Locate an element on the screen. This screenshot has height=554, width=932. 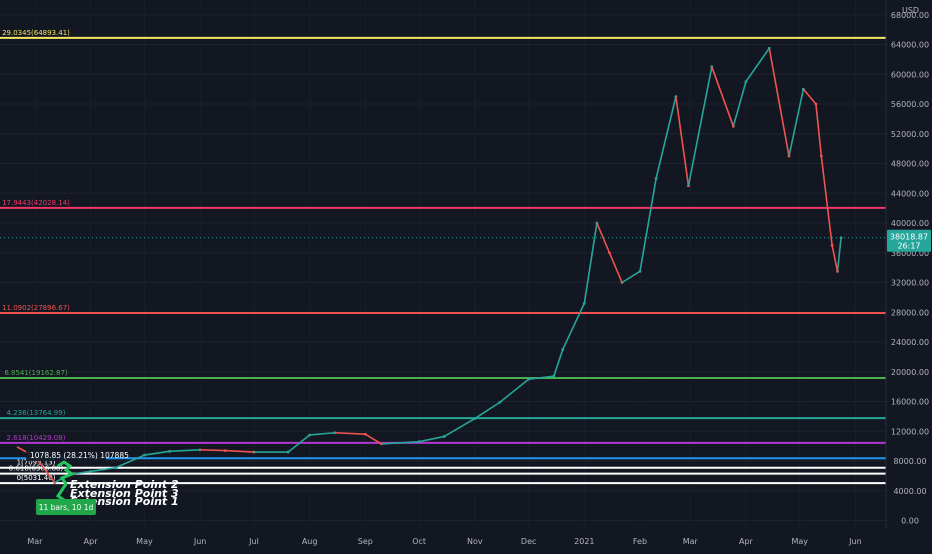
price-tick-label: 0.00 is located at coordinates (910, 521).